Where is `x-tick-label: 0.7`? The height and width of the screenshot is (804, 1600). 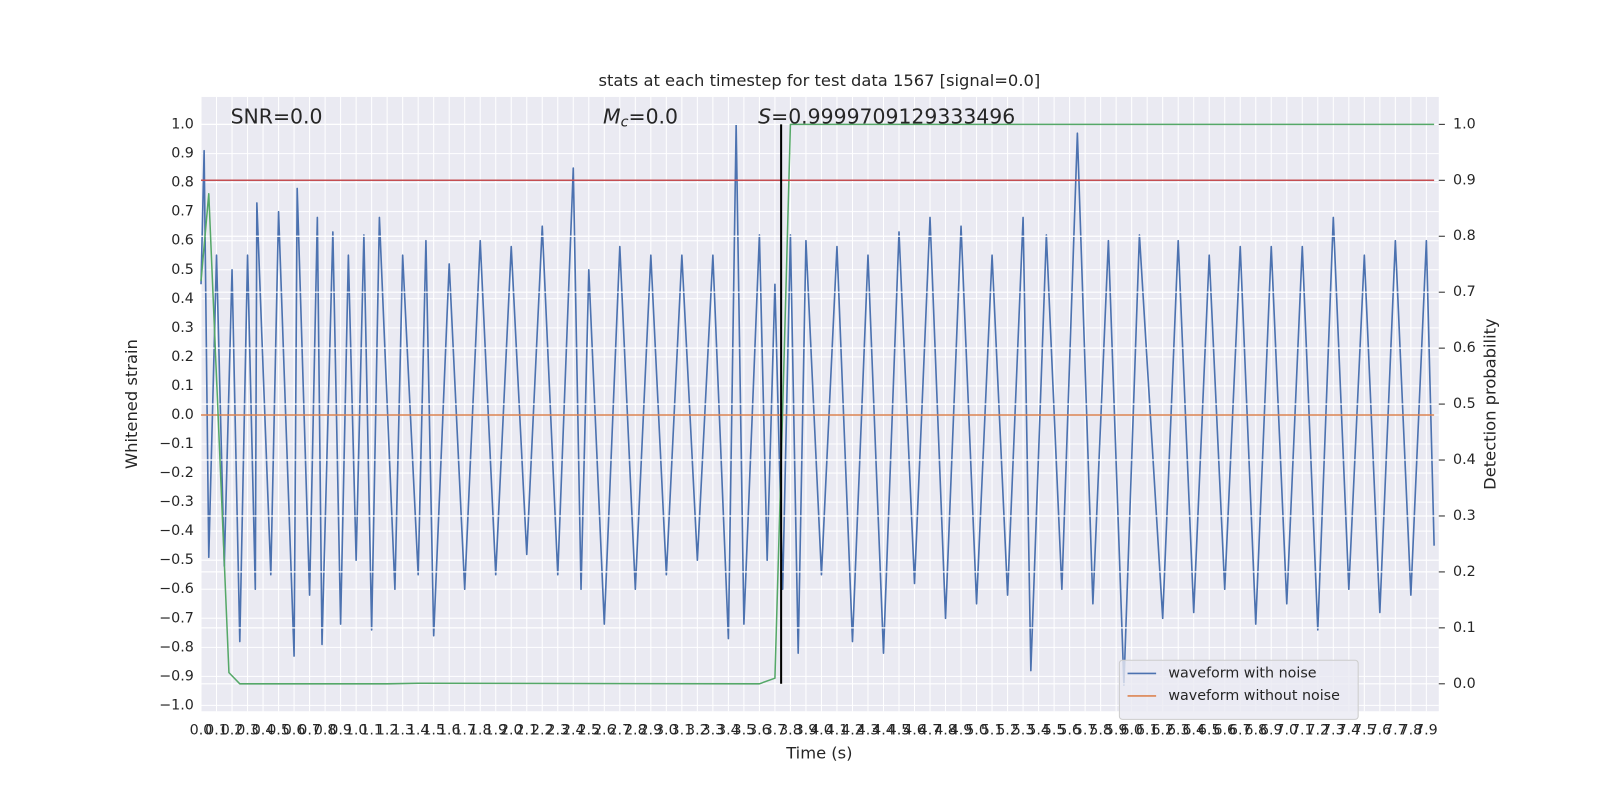
x-tick-label: 0.7 is located at coordinates (309, 731).